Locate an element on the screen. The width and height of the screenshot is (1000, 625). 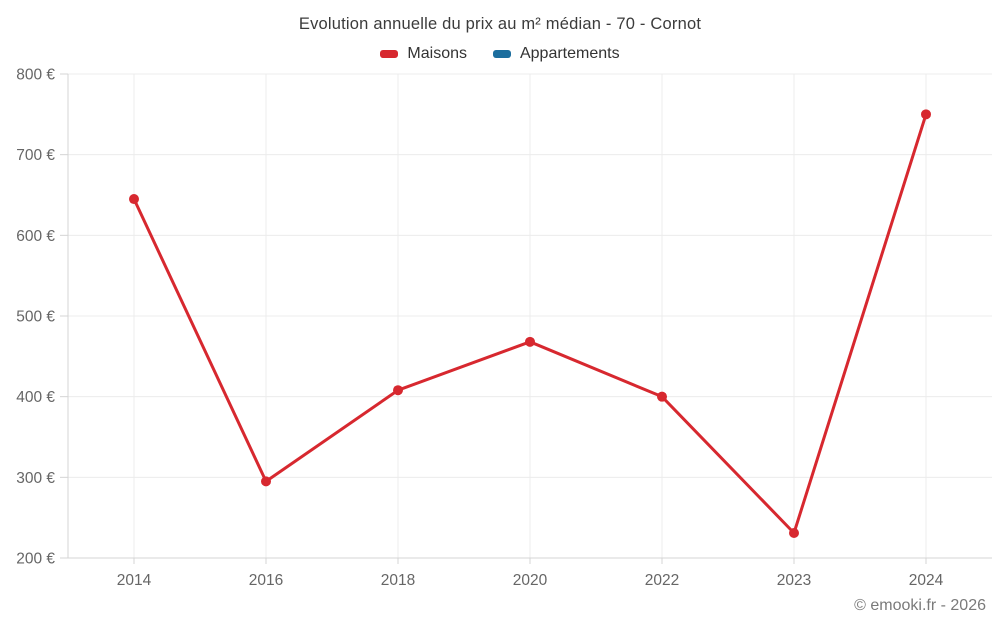
legend: Maisons Appartements is located at coordinates (500, 54).